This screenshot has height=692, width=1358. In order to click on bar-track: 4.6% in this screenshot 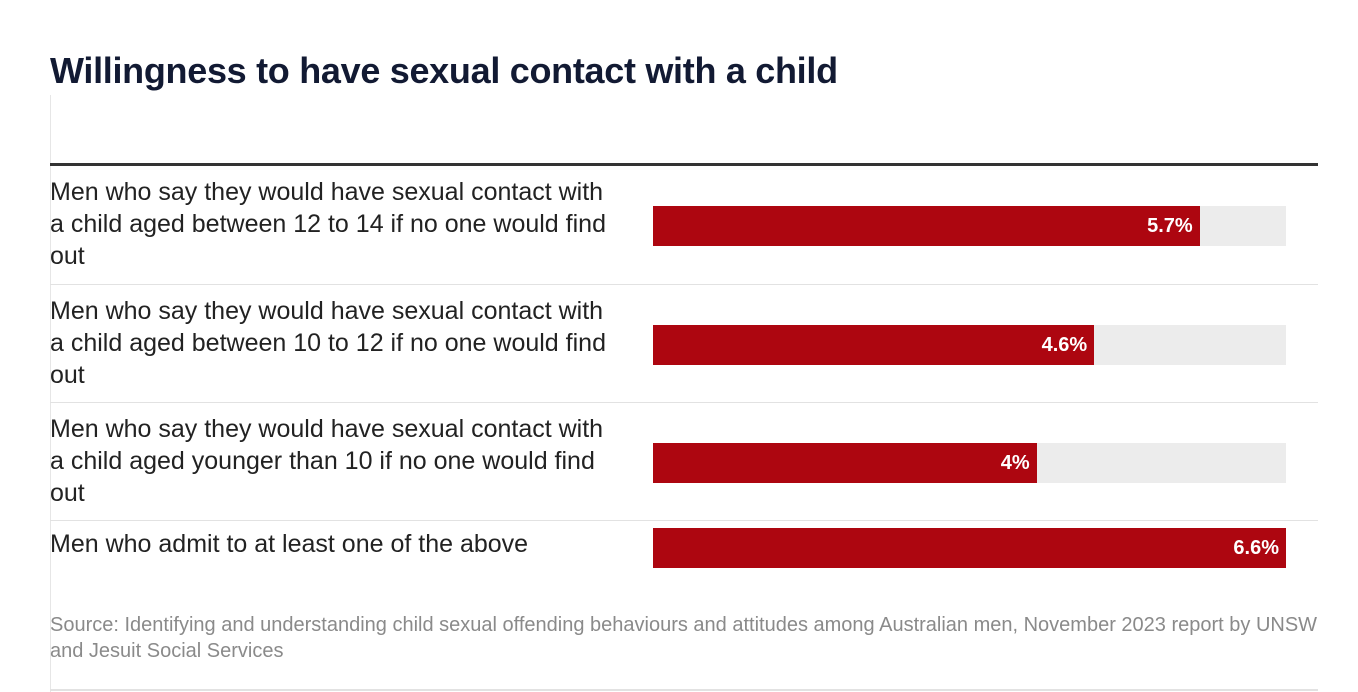, I will do `click(969, 345)`.